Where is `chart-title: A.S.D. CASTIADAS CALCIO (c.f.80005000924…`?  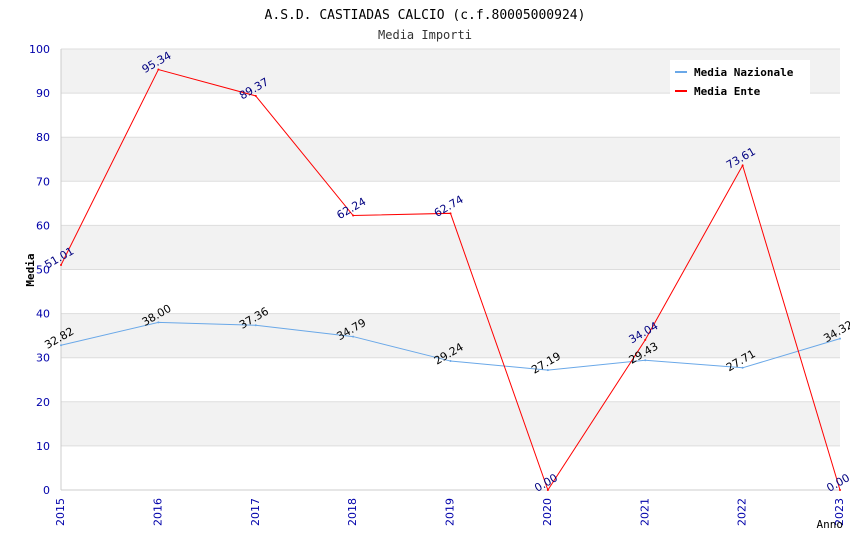 chart-title: A.S.D. CASTIADAS CALCIO (c.f.80005000924… is located at coordinates (425, 15).